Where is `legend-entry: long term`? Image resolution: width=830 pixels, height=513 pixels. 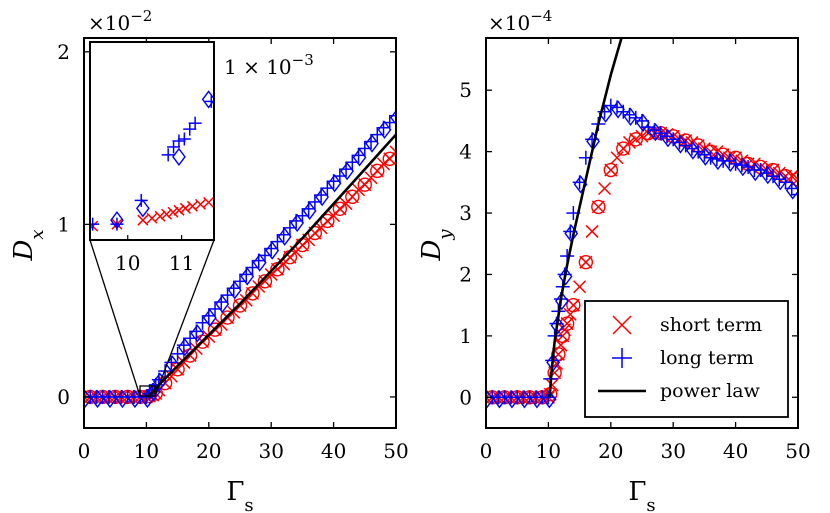
legend-entry: long term is located at coordinates (683, 358).